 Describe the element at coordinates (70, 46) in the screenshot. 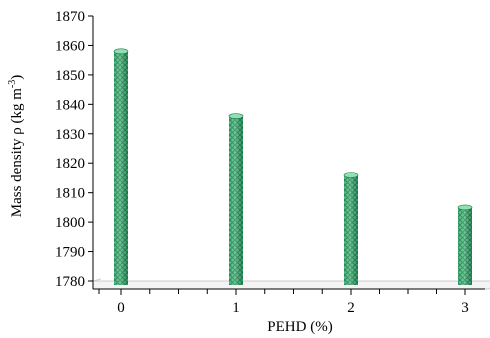

I see `y-tick-label: 1860` at that location.